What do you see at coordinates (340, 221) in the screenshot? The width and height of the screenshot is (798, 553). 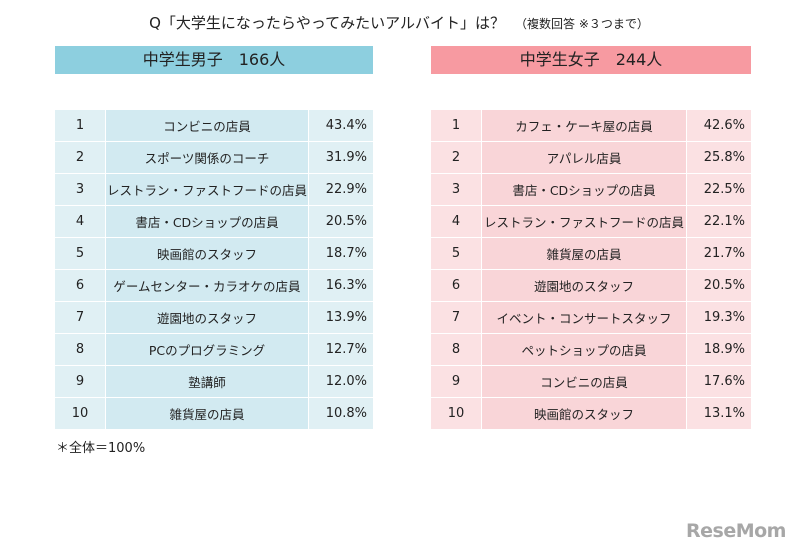 I see `boys-percent-cell: 20.5%` at bounding box center [340, 221].